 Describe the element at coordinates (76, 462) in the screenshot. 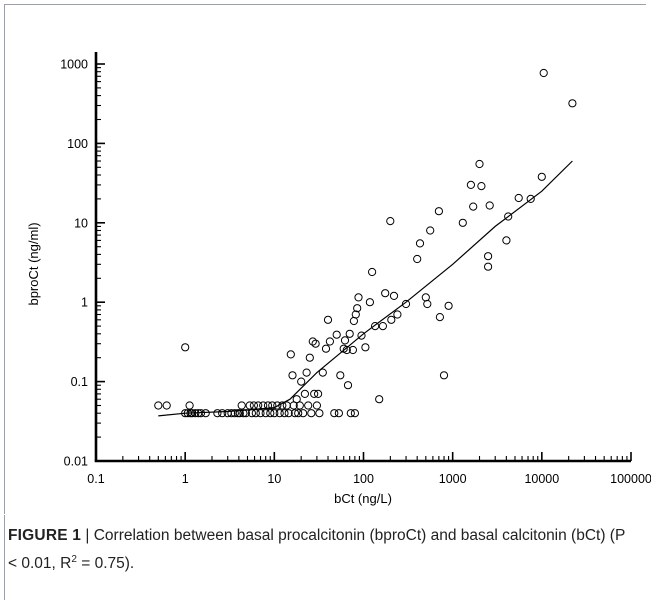

I see `y-tick-label: 0.01` at that location.